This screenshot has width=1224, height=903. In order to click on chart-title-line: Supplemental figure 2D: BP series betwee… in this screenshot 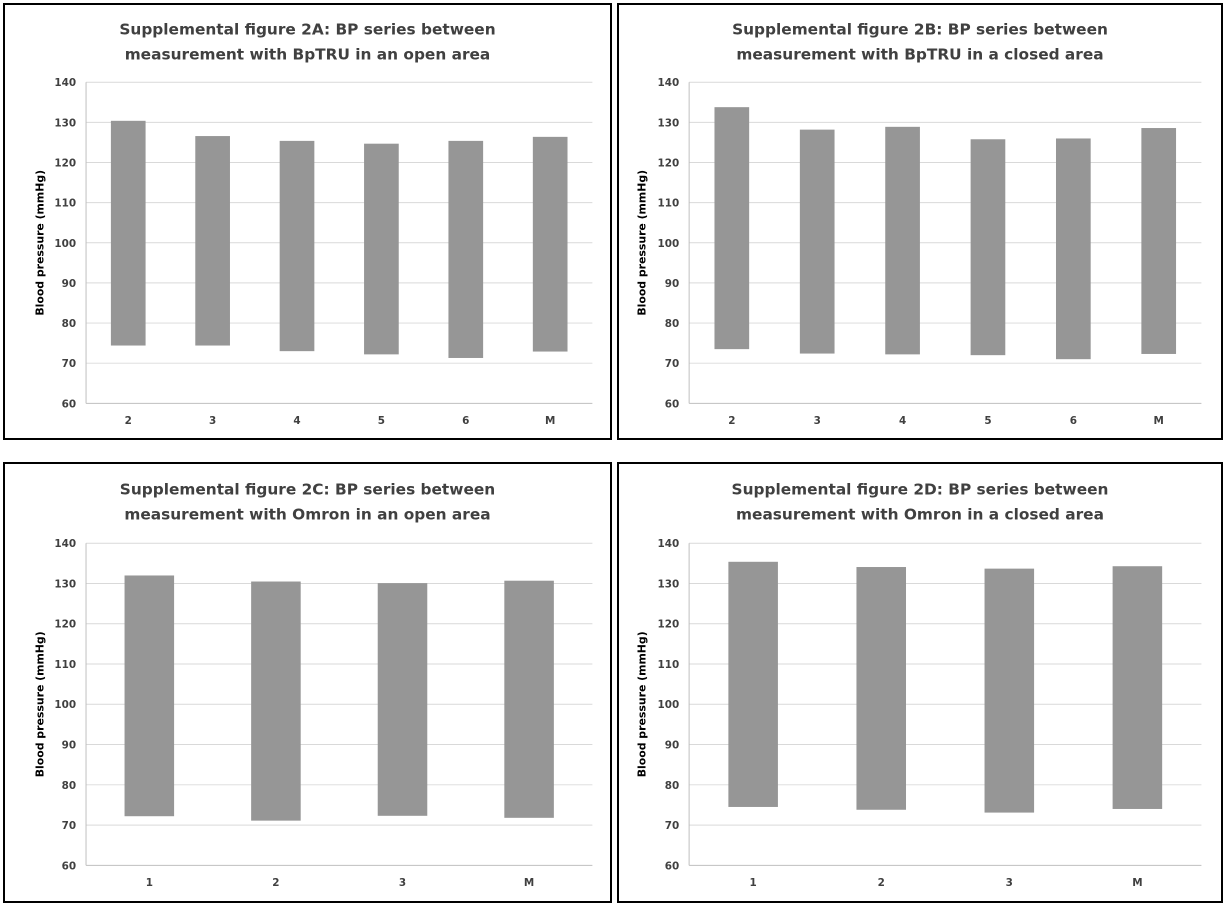, I will do `click(920, 490)`.